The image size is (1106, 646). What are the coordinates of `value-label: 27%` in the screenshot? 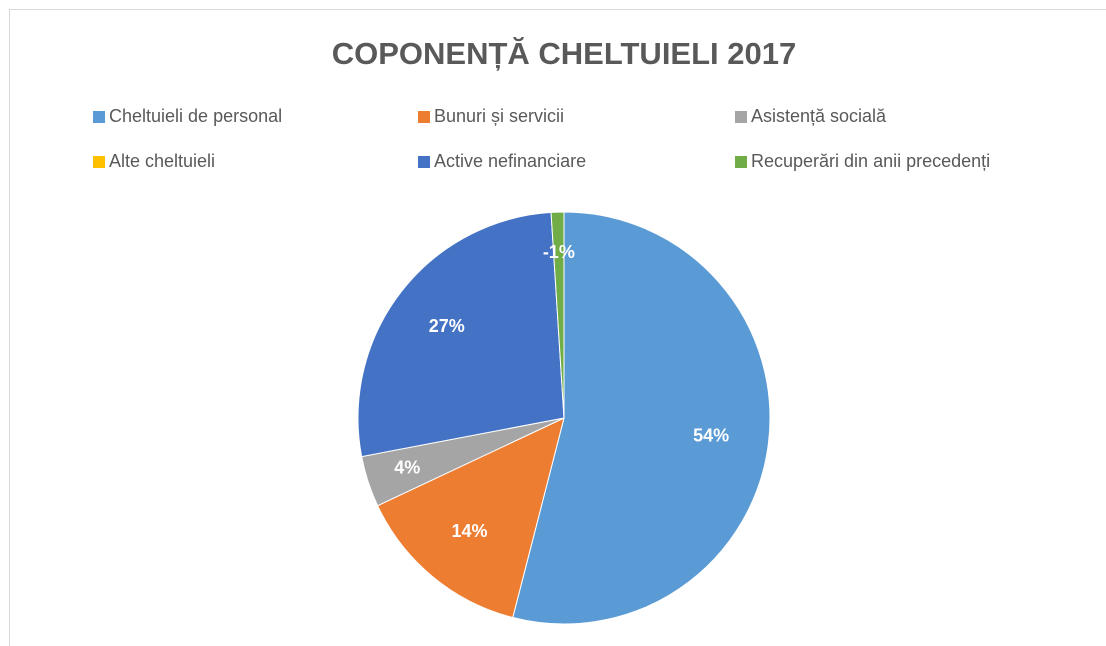 It's located at (447, 326).